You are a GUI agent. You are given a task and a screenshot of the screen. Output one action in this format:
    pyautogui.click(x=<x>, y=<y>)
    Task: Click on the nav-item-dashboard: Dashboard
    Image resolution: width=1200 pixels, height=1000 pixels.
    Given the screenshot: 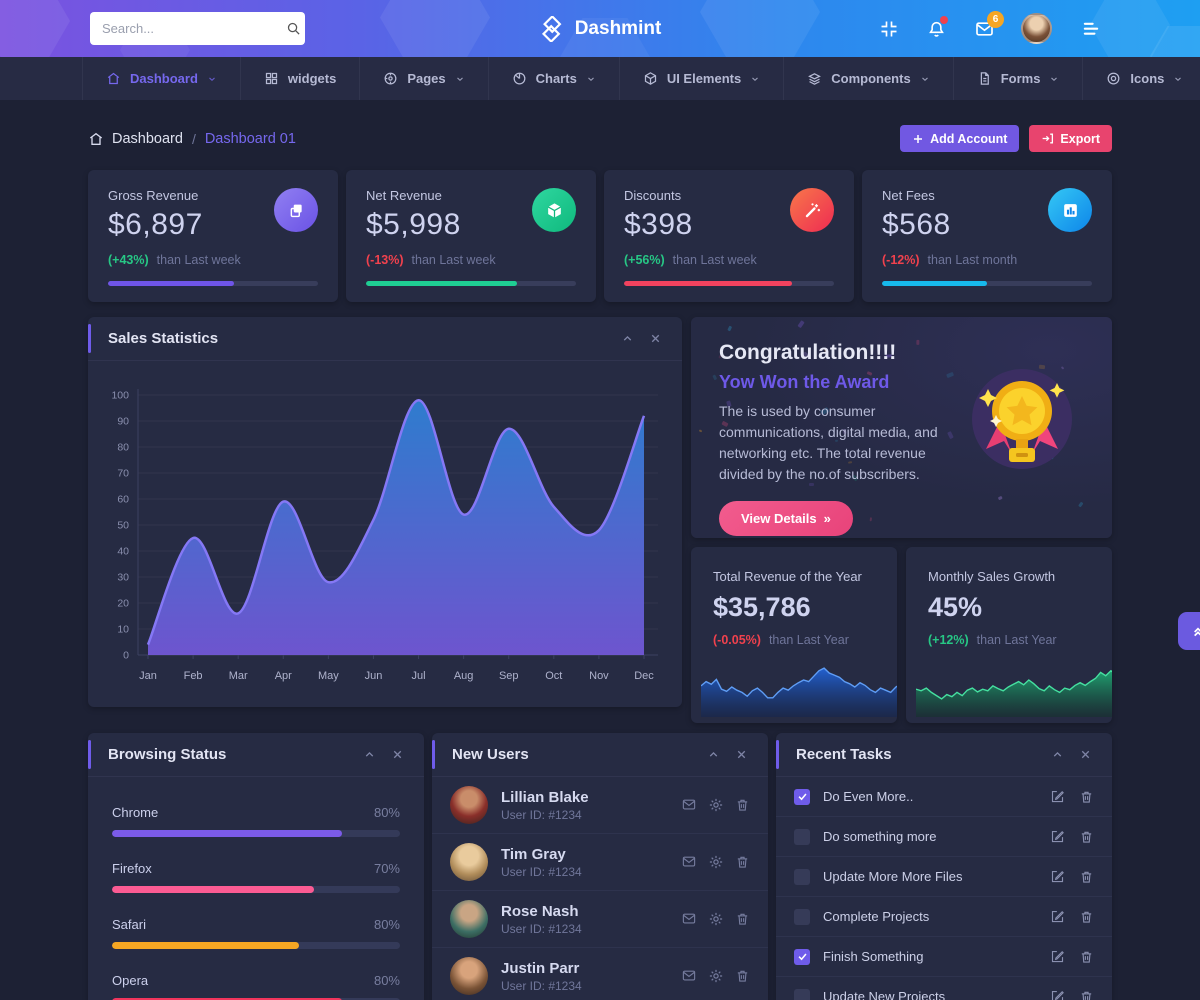 What is the action you would take?
    pyautogui.click(x=161, y=78)
    